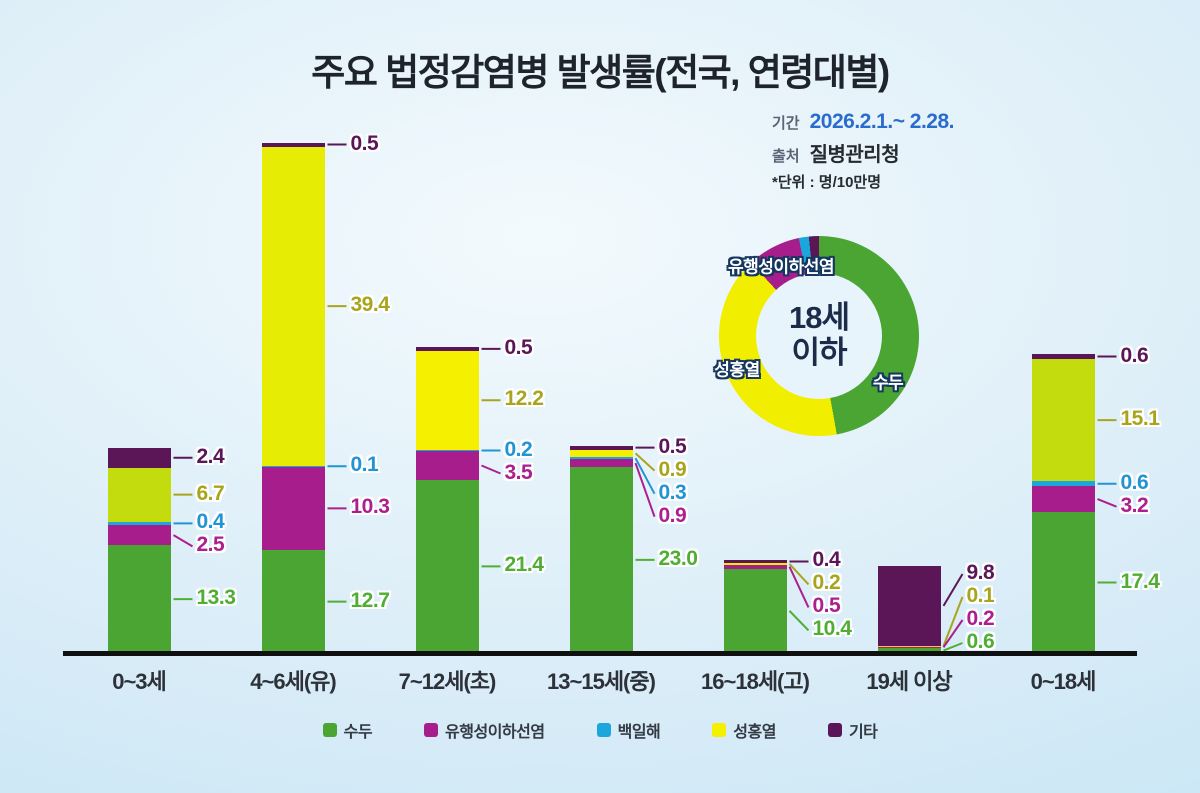 This screenshot has width=1200, height=793. I want to click on value-label-sudu: 10.4, so click(832, 629).